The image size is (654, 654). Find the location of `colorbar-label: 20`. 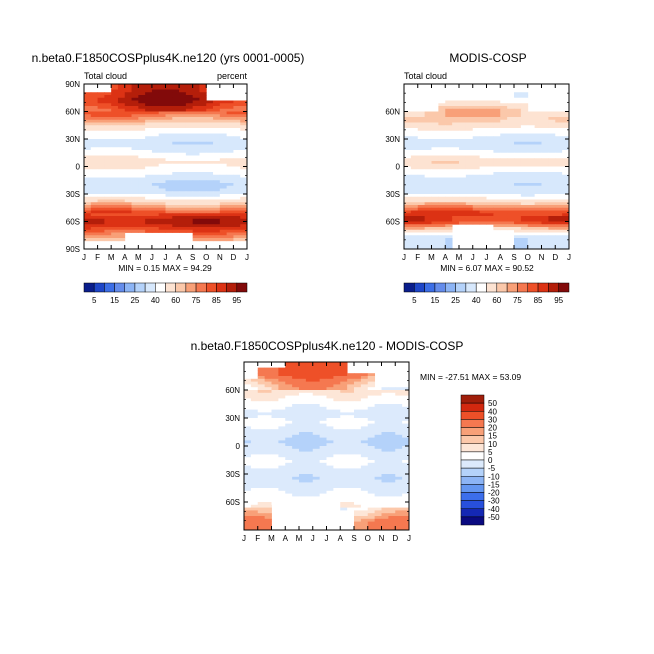

colorbar-label: 20 is located at coordinates (492, 428).